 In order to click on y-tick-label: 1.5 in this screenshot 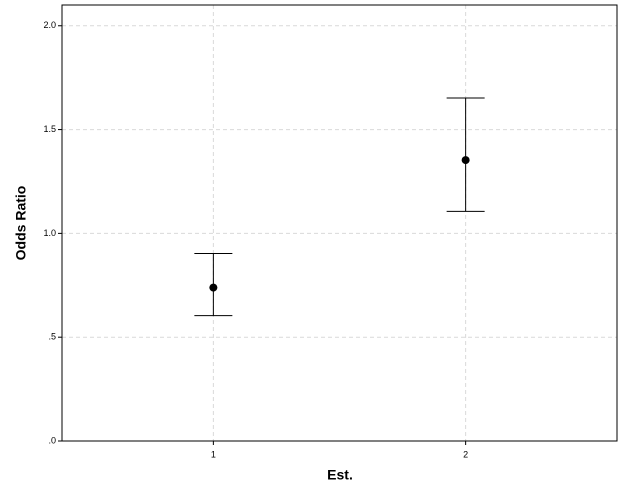, I will do `click(49, 129)`.